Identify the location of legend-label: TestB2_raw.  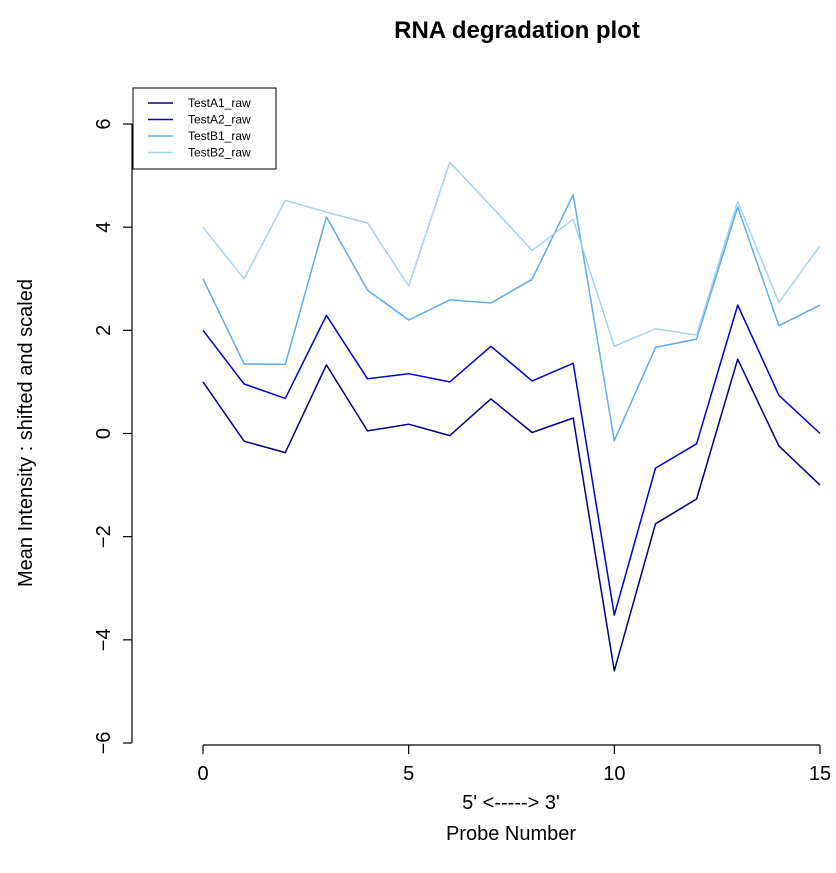
(219, 153).